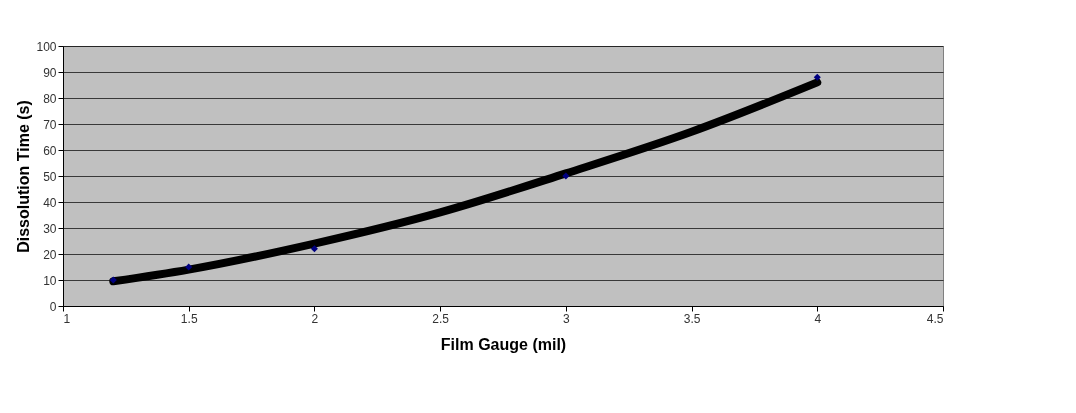 This screenshot has height=413, width=1076. What do you see at coordinates (50, 202) in the screenshot?
I see `y-tick-label: 40` at bounding box center [50, 202].